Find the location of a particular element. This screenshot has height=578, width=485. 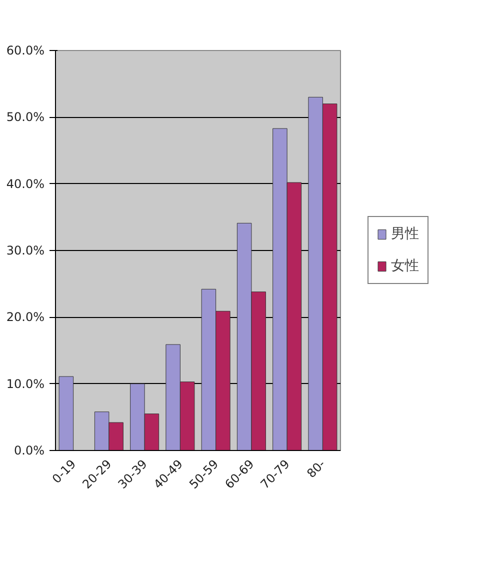

y-tick-label: 40.0% is located at coordinates (25, 183).